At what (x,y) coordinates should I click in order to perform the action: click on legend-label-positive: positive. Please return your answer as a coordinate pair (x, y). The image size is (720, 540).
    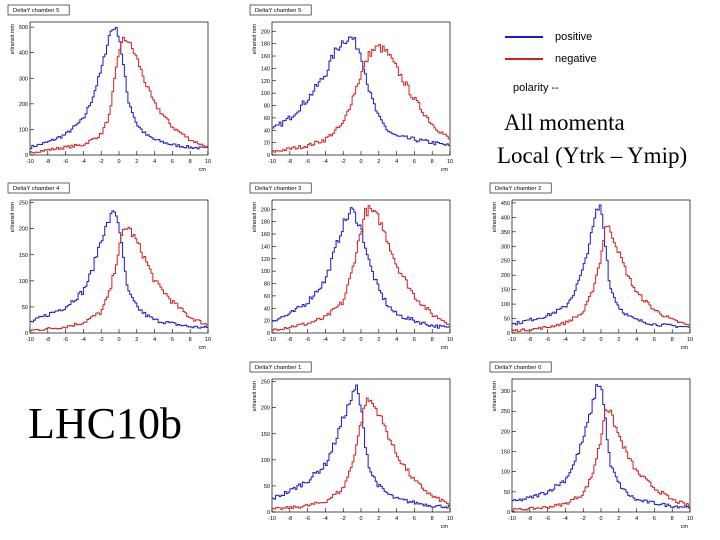
    Looking at the image, I should click on (574, 37).